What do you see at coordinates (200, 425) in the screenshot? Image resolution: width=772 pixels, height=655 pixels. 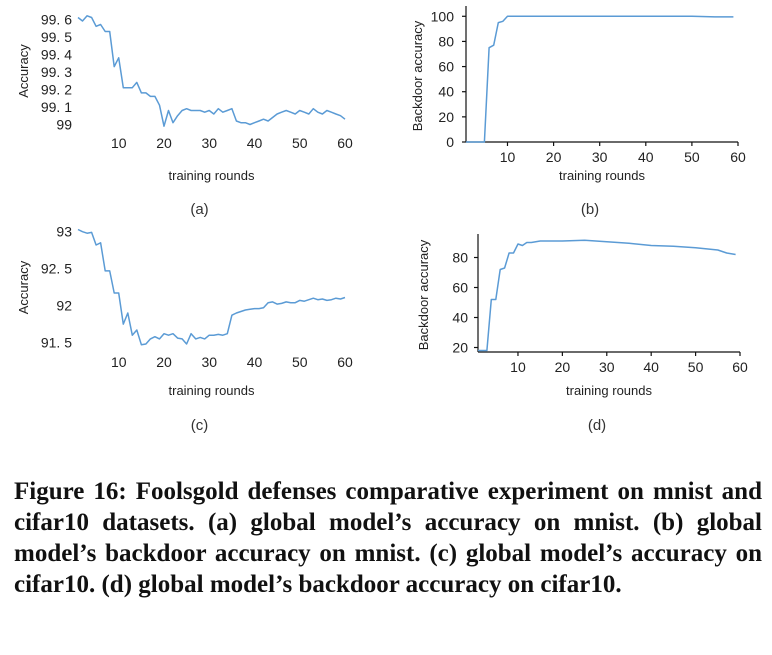 I see `subfigure-label: (c)` at bounding box center [200, 425].